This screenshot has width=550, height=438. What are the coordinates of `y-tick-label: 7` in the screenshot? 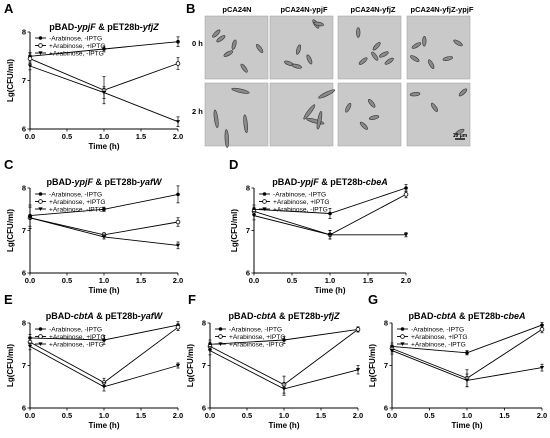 It's located at (24, 365).